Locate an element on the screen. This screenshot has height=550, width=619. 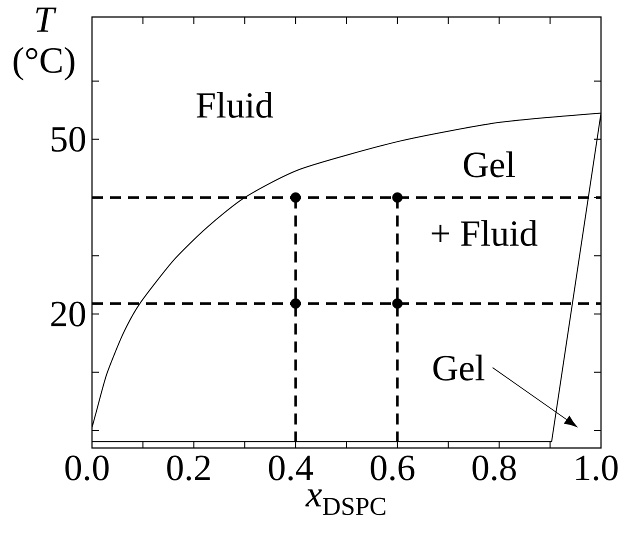
x-tick-label: 0.6 is located at coordinates (392, 468).